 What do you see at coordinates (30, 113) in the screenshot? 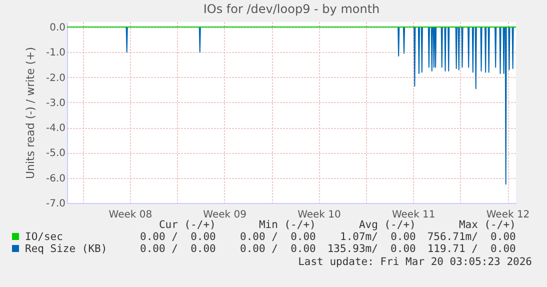
I see `y-axis-title: Units read (-) / write (+)` at bounding box center [30, 113].